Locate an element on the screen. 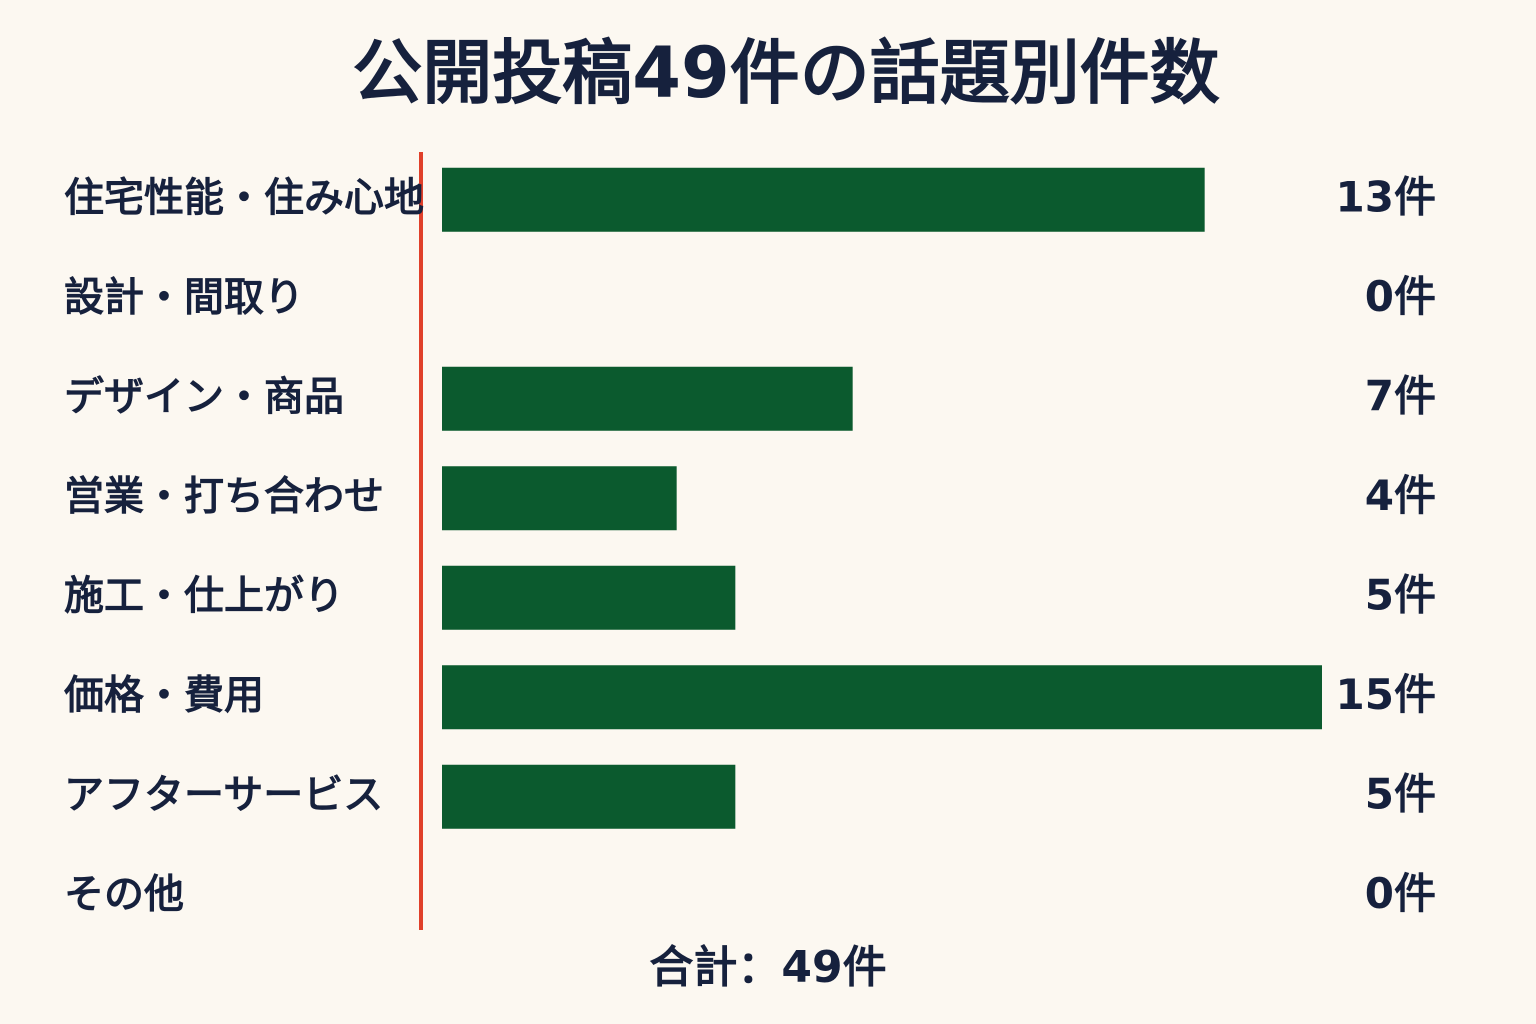 Image resolution: width=1536 pixels, height=1024 pixels. value-label: 7件 is located at coordinates (1400, 395).